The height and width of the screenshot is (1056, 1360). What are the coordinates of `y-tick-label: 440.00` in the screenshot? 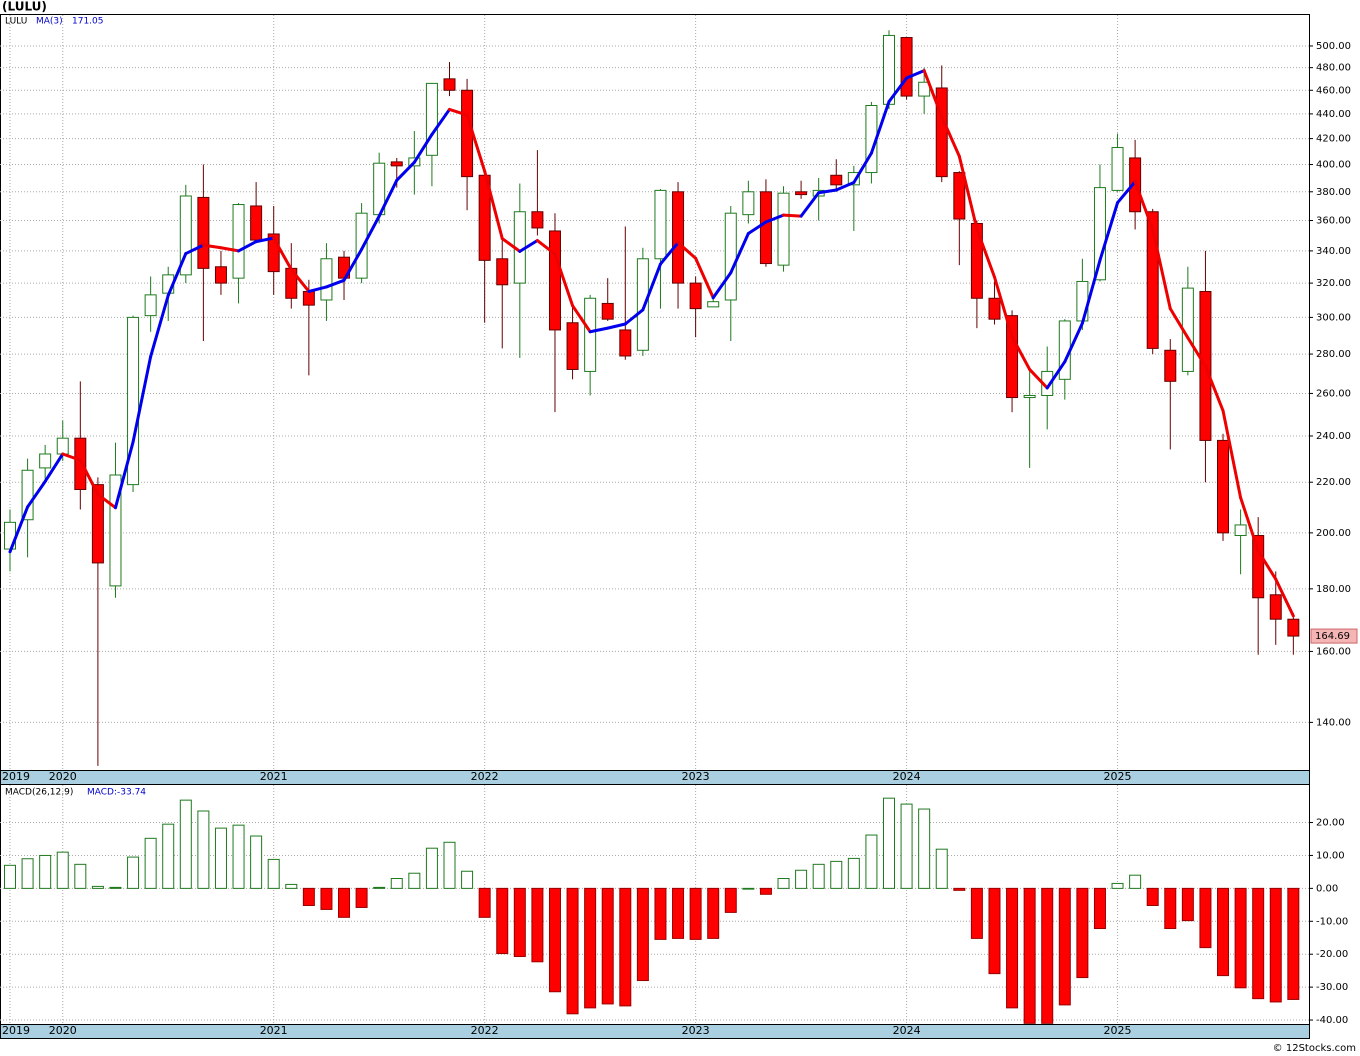 It's located at (1333, 114).